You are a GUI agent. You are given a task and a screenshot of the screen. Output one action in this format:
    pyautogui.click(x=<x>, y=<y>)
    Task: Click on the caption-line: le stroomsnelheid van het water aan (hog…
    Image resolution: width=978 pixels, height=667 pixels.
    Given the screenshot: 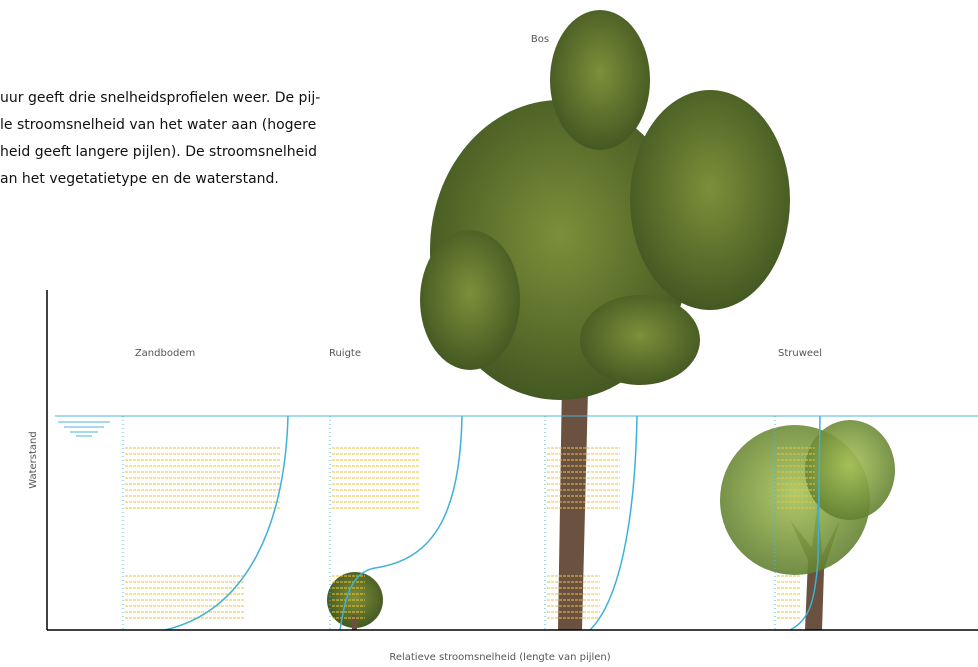 What is the action you would take?
    pyautogui.click(x=158, y=125)
    